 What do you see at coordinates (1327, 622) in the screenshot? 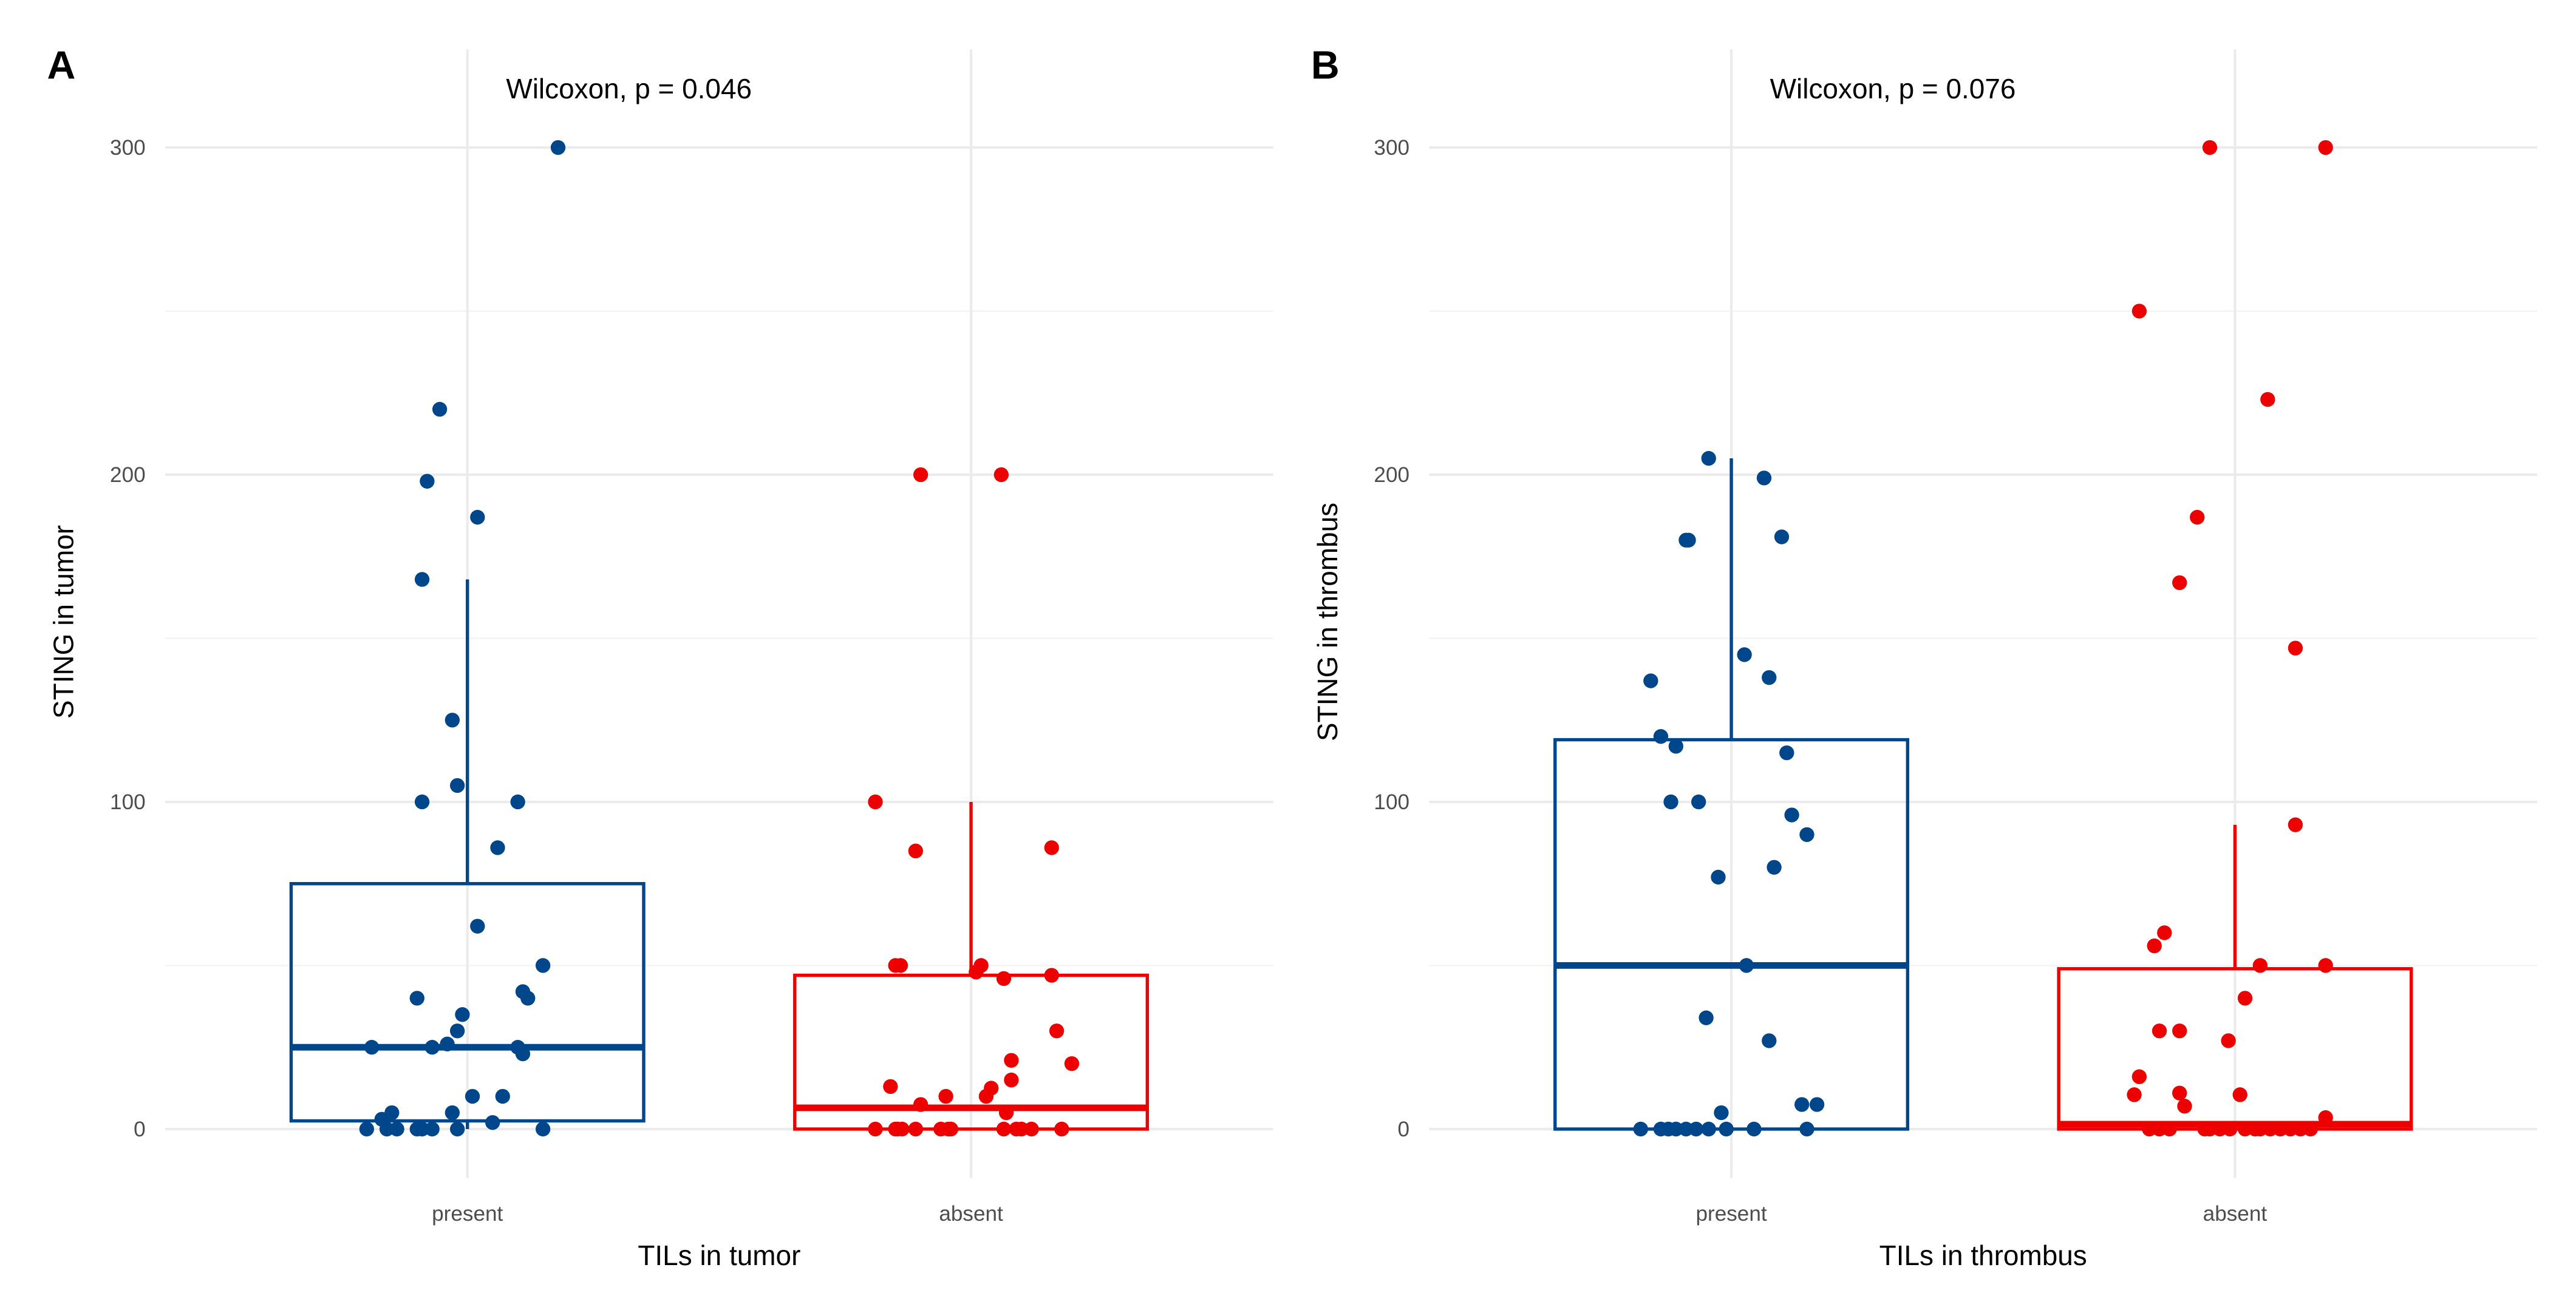
I see `y-axis-title: STING in thrombus` at bounding box center [1327, 622].